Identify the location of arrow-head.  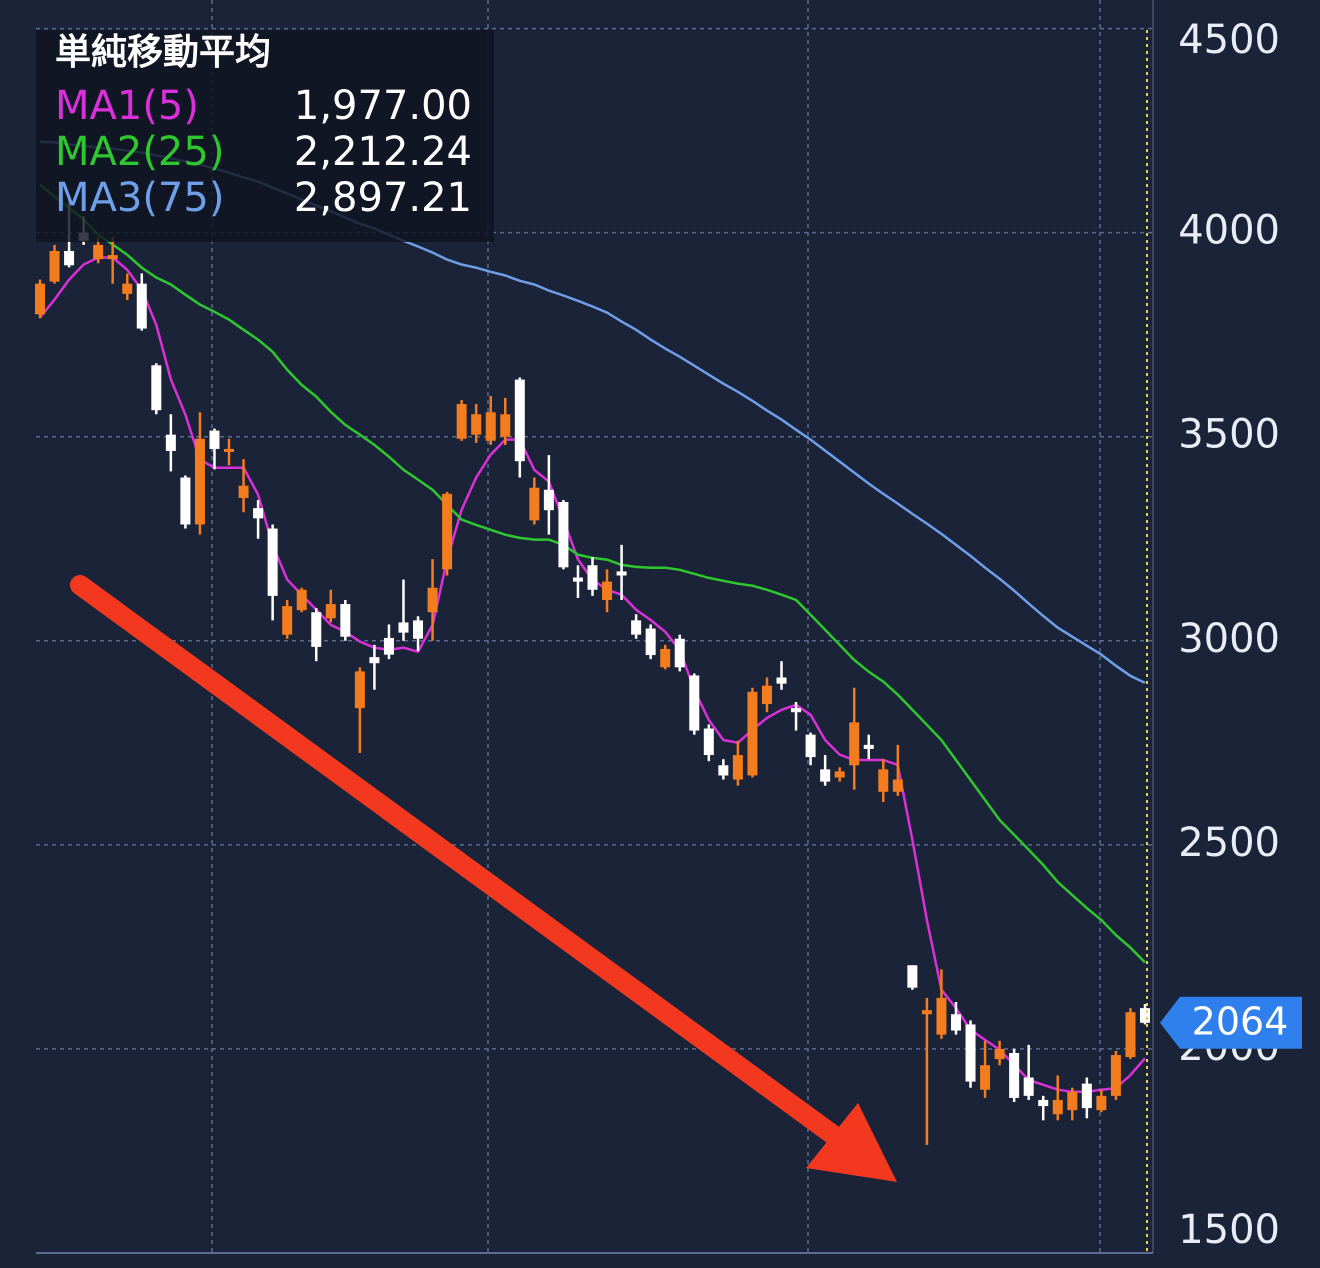
(851, 1142).